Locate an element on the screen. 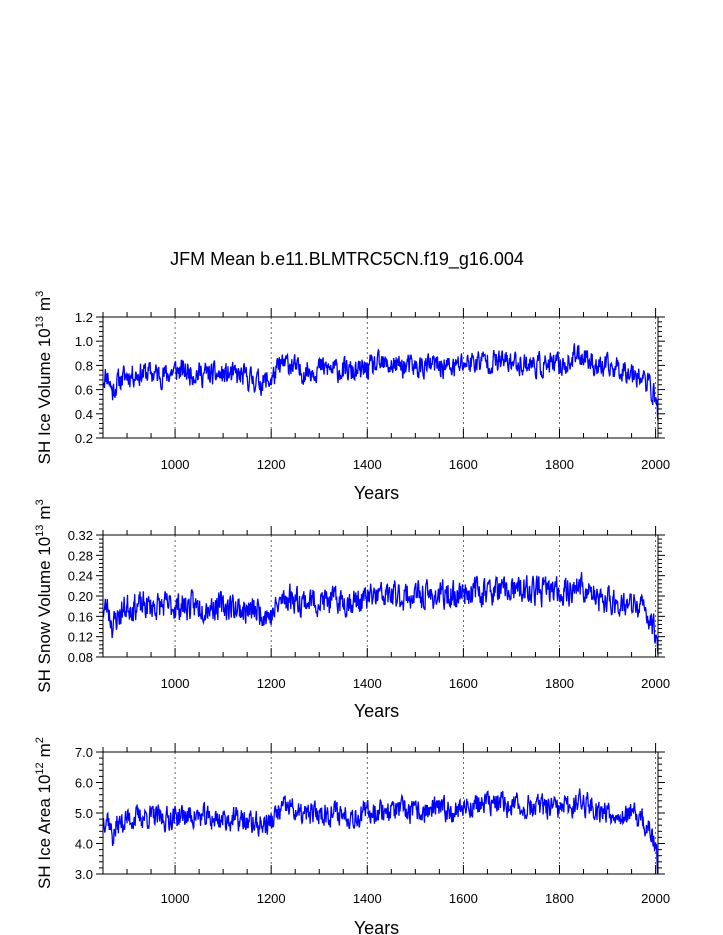 This screenshot has width=723, height=935. y-tick-label: 0.2 is located at coordinates (84, 438).